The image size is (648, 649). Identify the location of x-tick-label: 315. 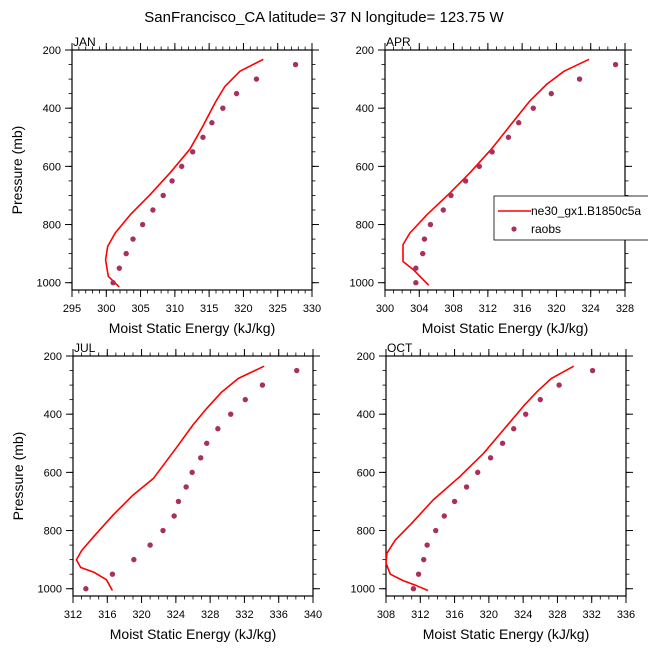
(209, 309).